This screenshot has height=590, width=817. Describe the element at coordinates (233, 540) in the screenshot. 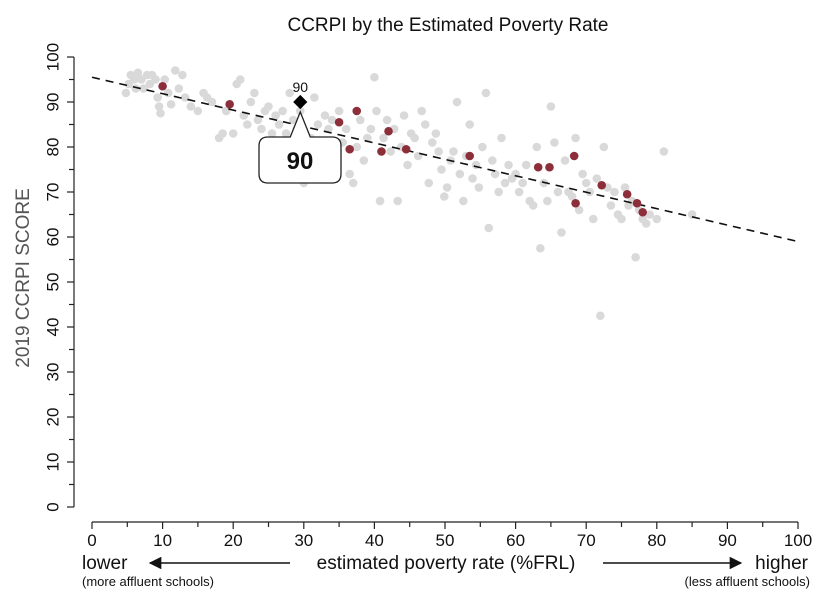

I see `x-tick-label: 20` at that location.